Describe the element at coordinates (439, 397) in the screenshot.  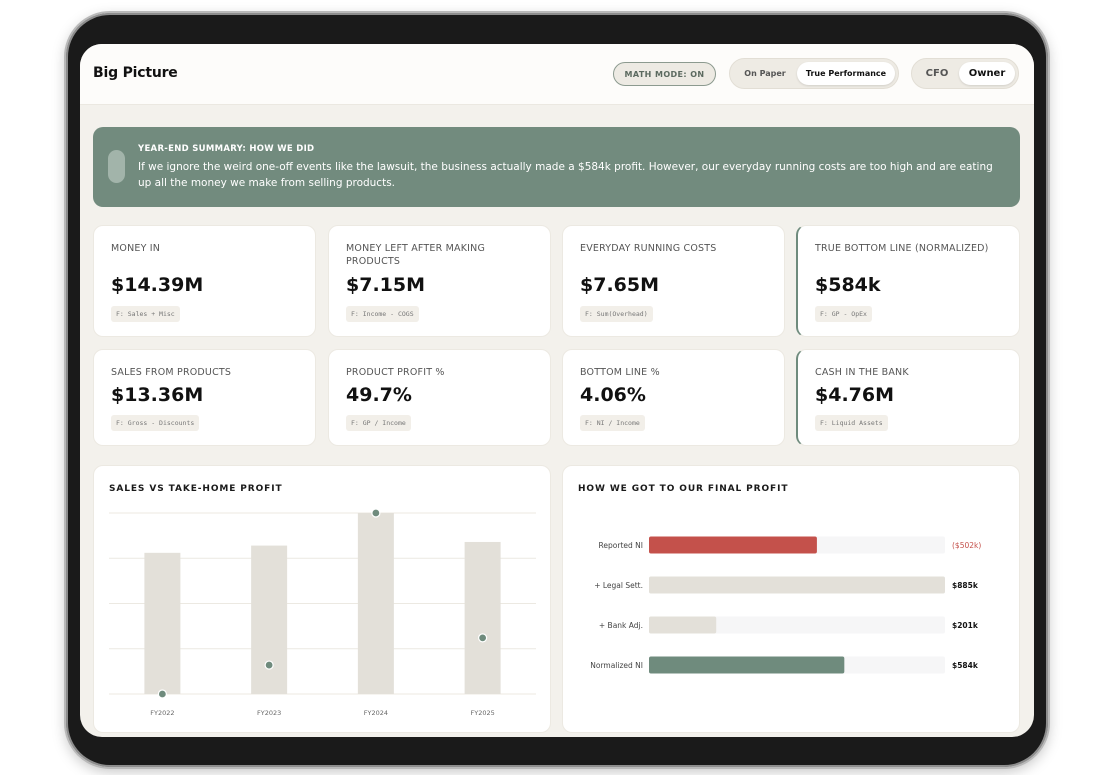
I see `kpi-card-product-profit: PRODUCT PROFIT % 49.7% F: GP / Income` at that location.